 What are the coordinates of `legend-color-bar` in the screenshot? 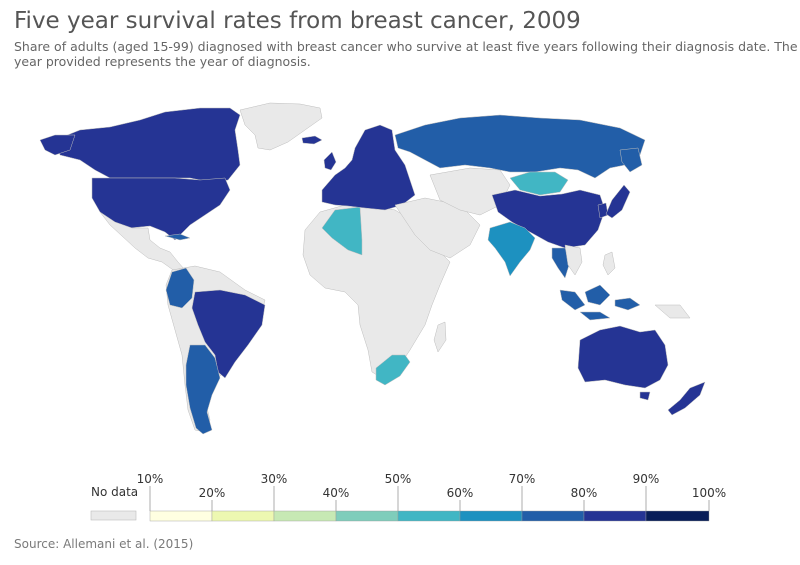 It's located at (429, 516).